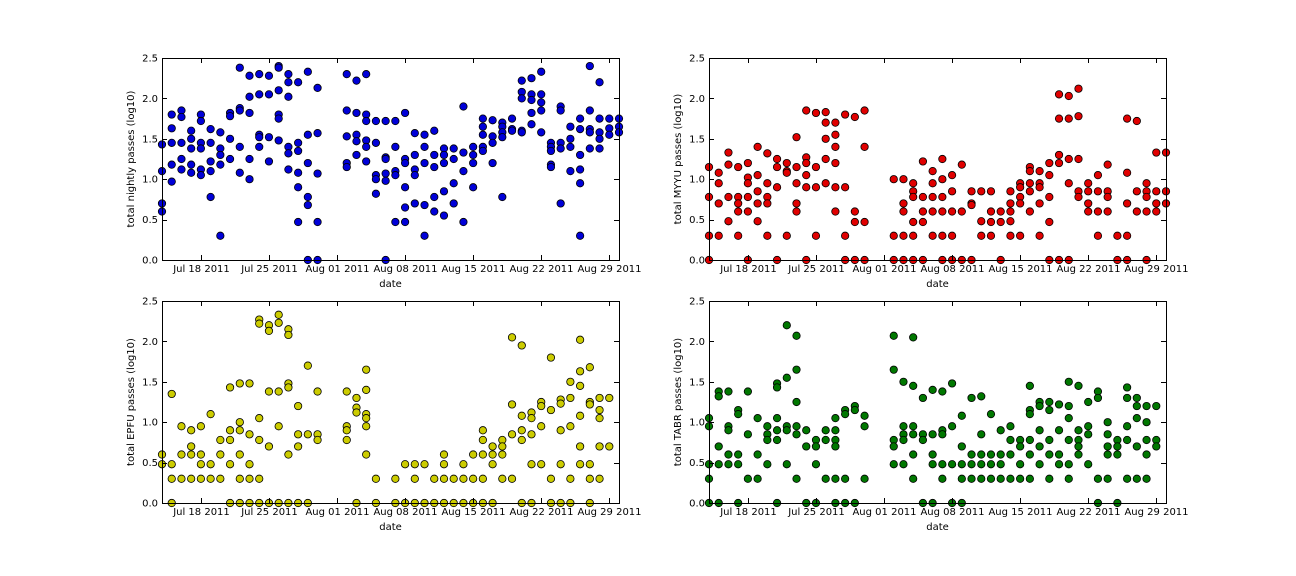 This screenshot has height=576, width=1296. What do you see at coordinates (1156, 512) in the screenshot?
I see `x-tick-label: Aug 29 2011` at bounding box center [1156, 512].